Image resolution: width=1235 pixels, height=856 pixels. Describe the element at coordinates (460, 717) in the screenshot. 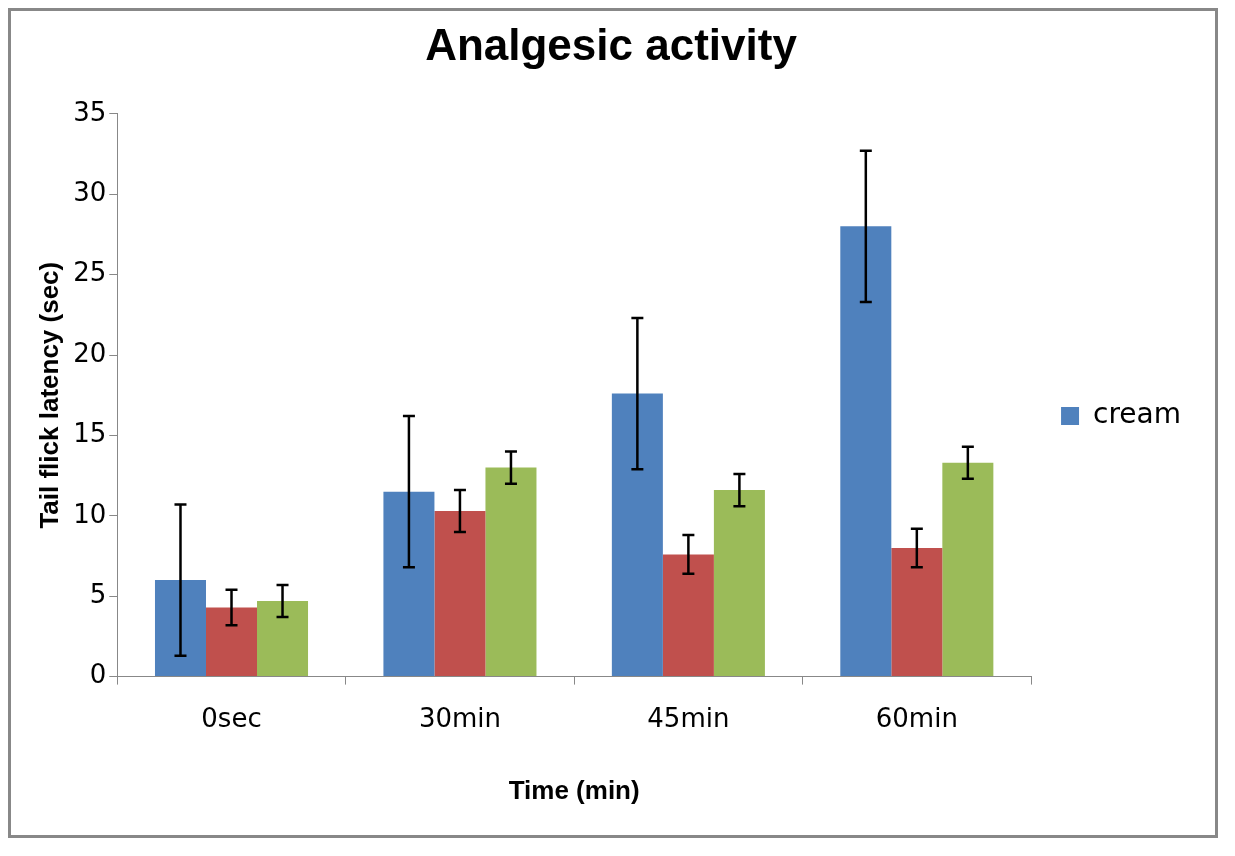

I see `x-tick-label: 30min` at that location.